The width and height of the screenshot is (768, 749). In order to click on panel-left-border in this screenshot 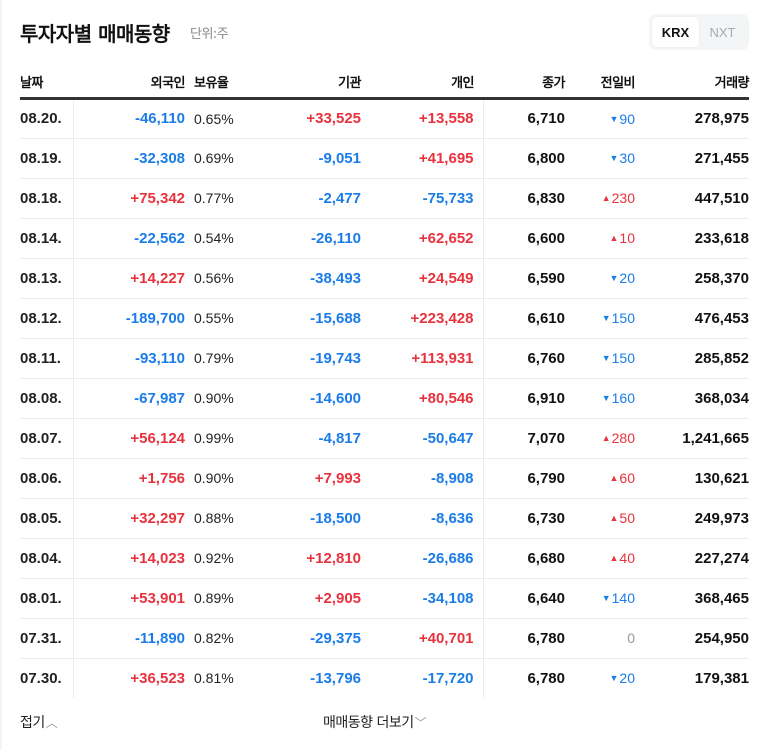, I will do `click(1, 374)`.